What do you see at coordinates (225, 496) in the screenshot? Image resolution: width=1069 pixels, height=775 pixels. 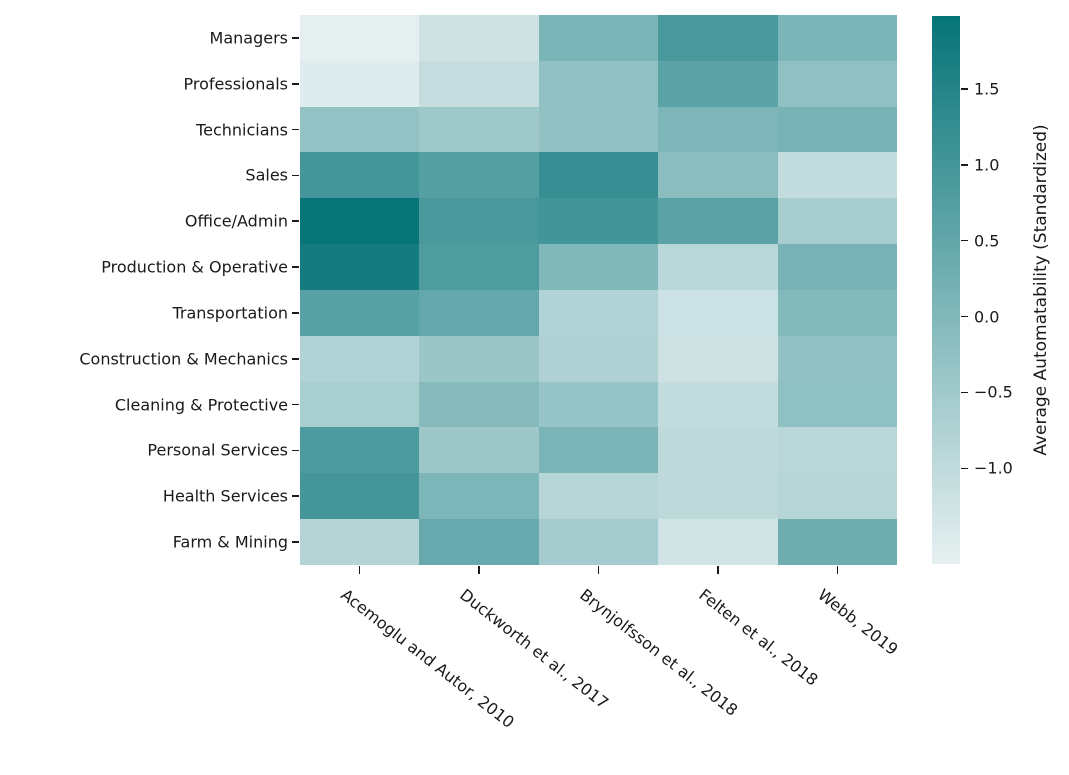 I see `y-tick-label: Health Services` at bounding box center [225, 496].